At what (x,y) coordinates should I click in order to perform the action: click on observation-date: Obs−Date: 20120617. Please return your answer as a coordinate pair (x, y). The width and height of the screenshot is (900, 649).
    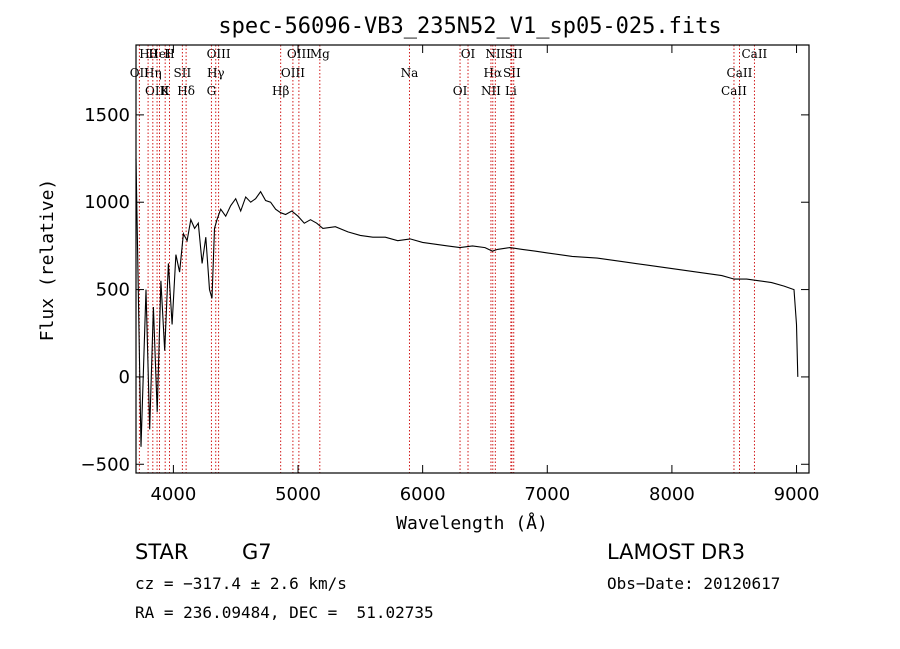
    Looking at the image, I should click on (694, 583).